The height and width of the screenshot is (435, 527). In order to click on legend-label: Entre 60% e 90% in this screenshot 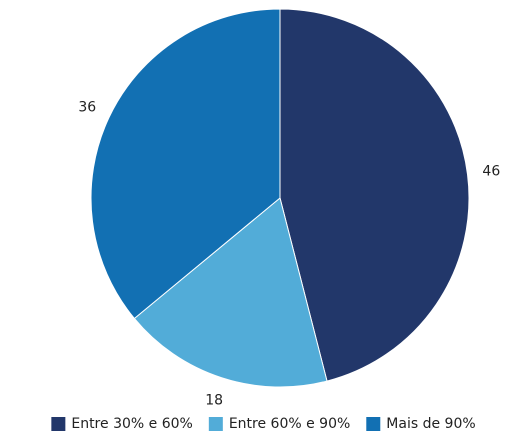, I will do `click(289, 424)`.